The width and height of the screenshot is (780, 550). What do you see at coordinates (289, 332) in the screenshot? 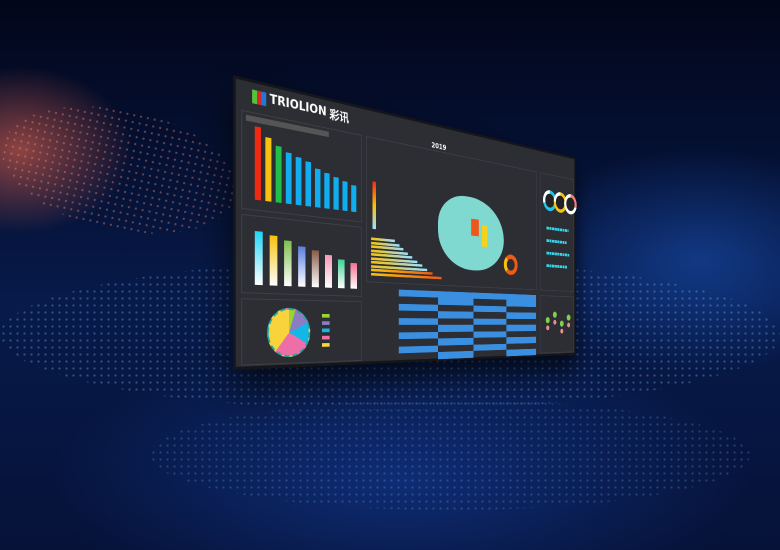
I see `pie-chart` at bounding box center [289, 332].